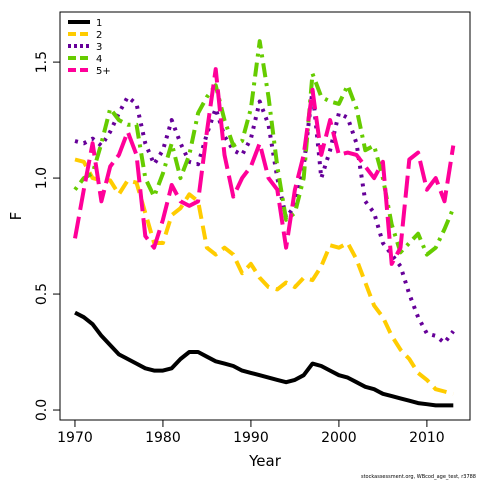 The image size is (480, 480). What do you see at coordinates (163, 438) in the screenshot?
I see `x-tick-label: 1980` at bounding box center [163, 438].